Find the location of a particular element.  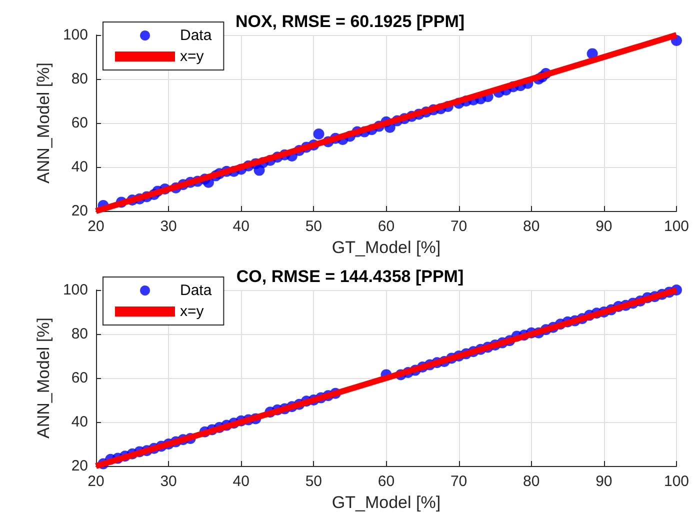

chart-title: NOX, RMSE = 60.1925 [PPM] is located at coordinates (350, 21).